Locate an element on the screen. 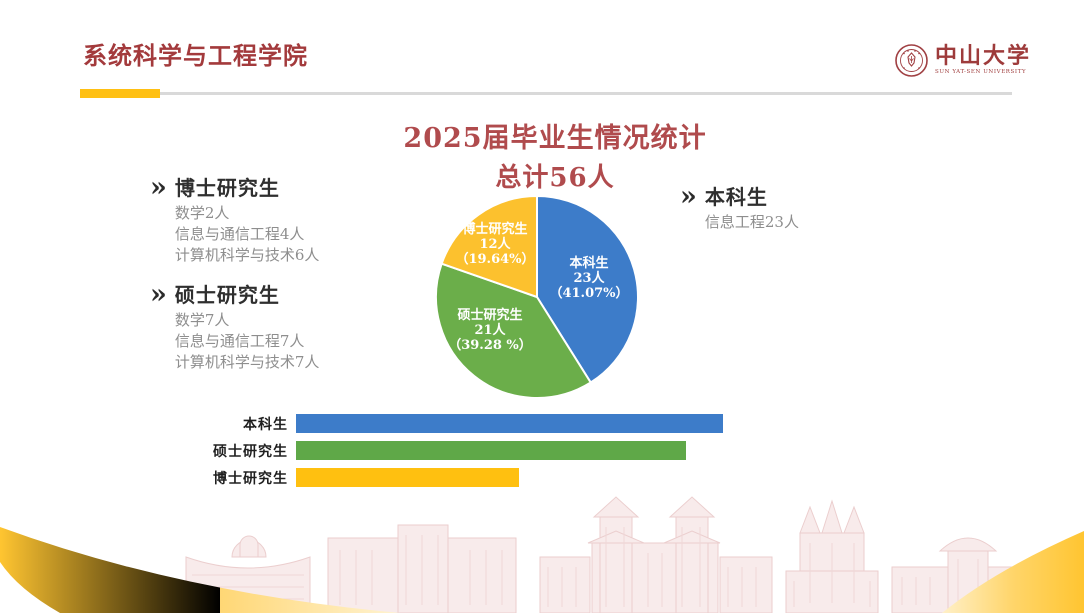 This screenshot has width=1084, height=613. university-seal-icon is located at coordinates (911, 60).